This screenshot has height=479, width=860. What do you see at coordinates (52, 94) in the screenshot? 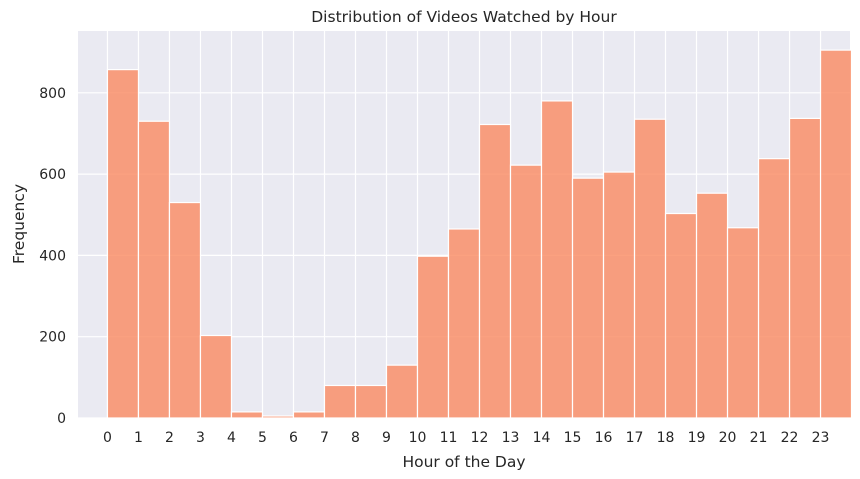
I see `y-tick-label: 800` at bounding box center [52, 94].